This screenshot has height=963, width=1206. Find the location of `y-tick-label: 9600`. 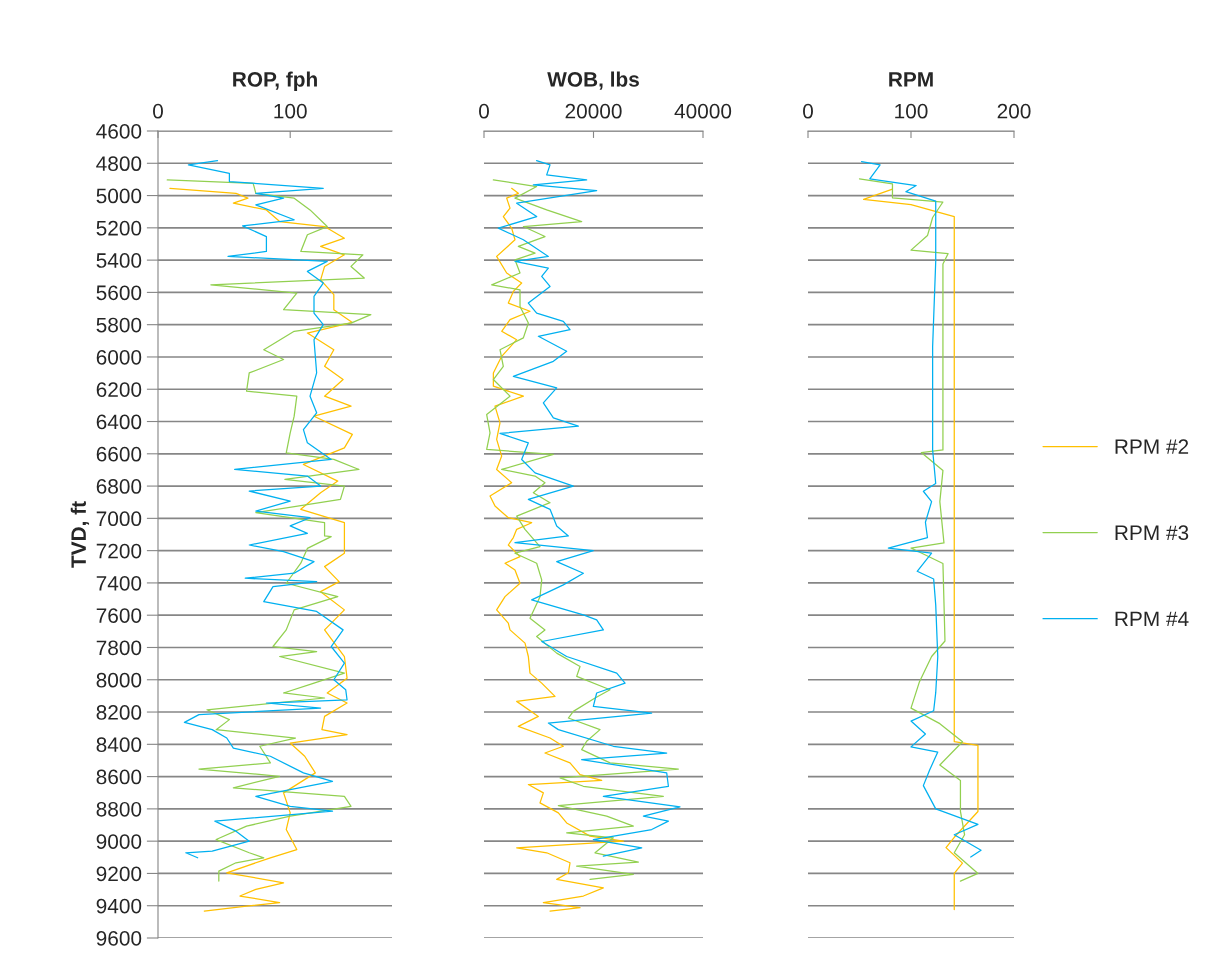

y-tick-label: 9600 is located at coordinates (119, 938).